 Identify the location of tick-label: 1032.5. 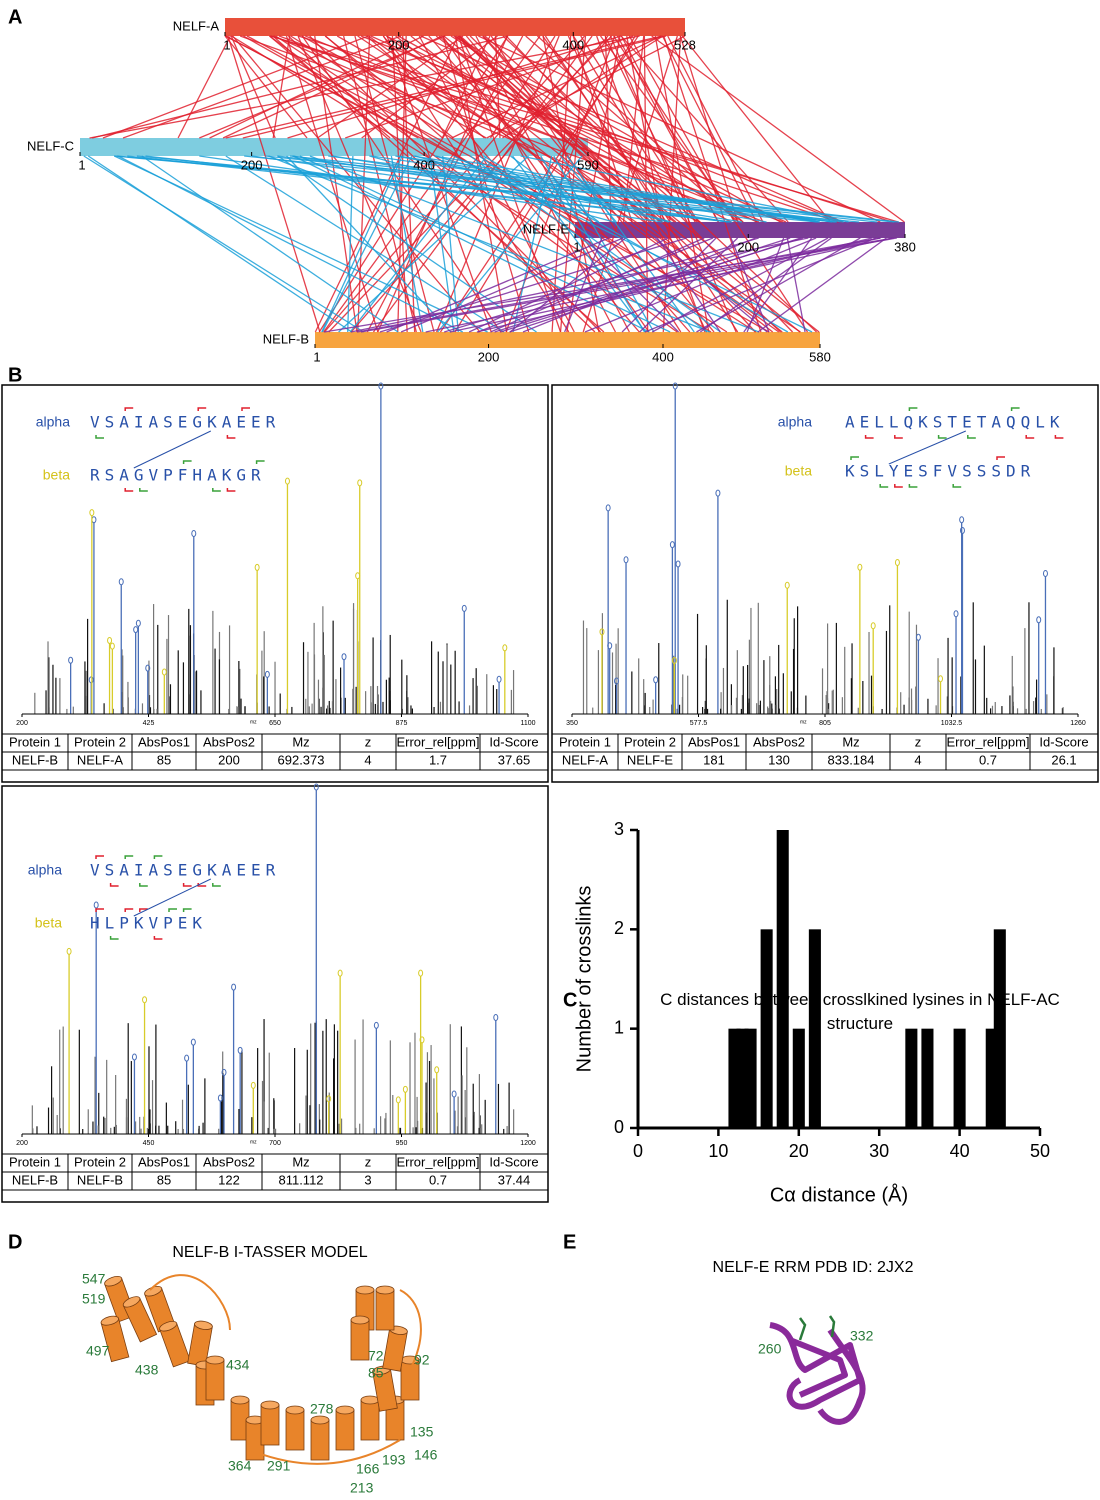
(952, 723).